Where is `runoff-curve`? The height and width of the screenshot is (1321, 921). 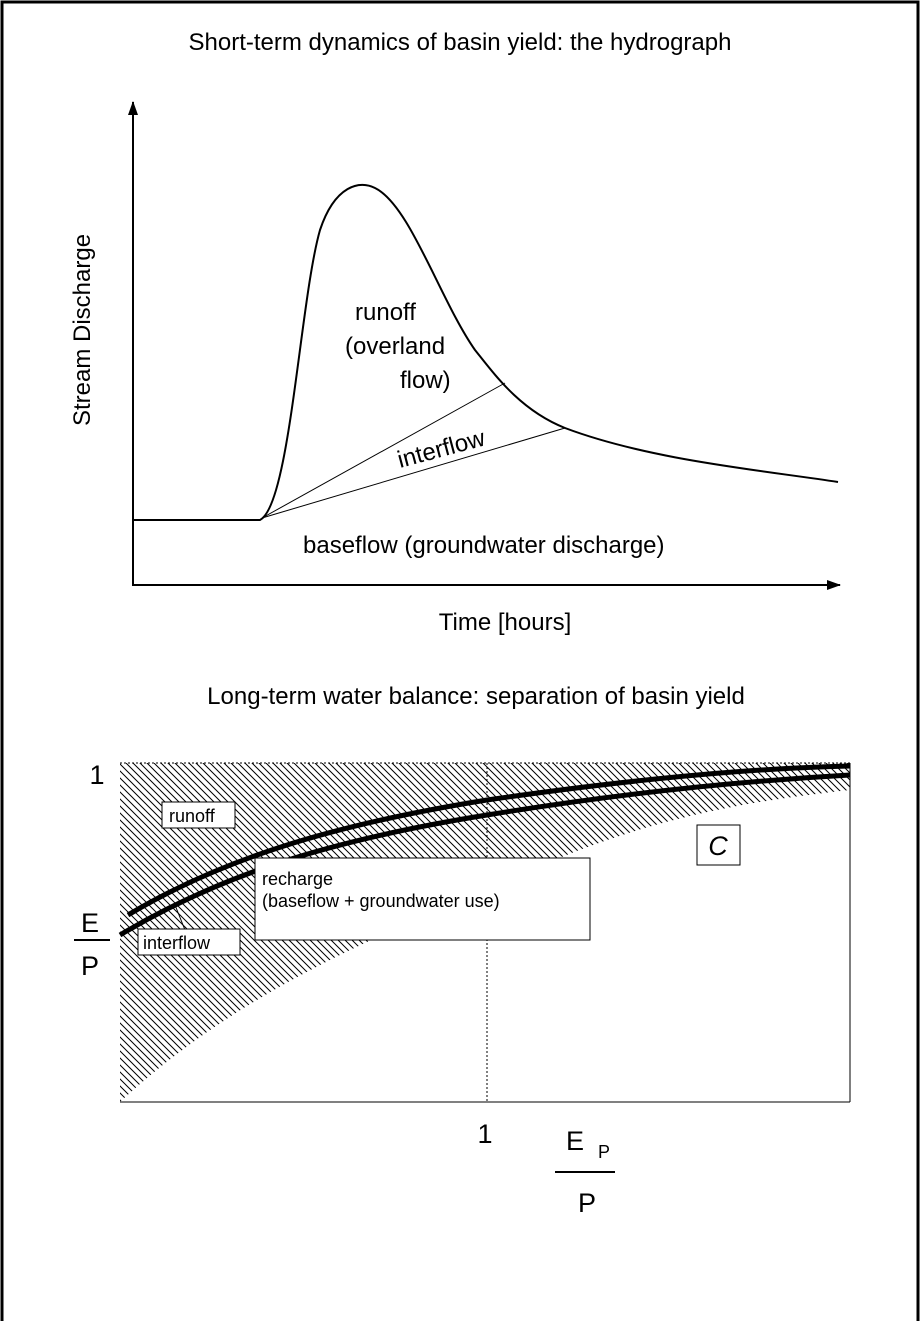 runoff-curve is located at coordinates (488, 840).